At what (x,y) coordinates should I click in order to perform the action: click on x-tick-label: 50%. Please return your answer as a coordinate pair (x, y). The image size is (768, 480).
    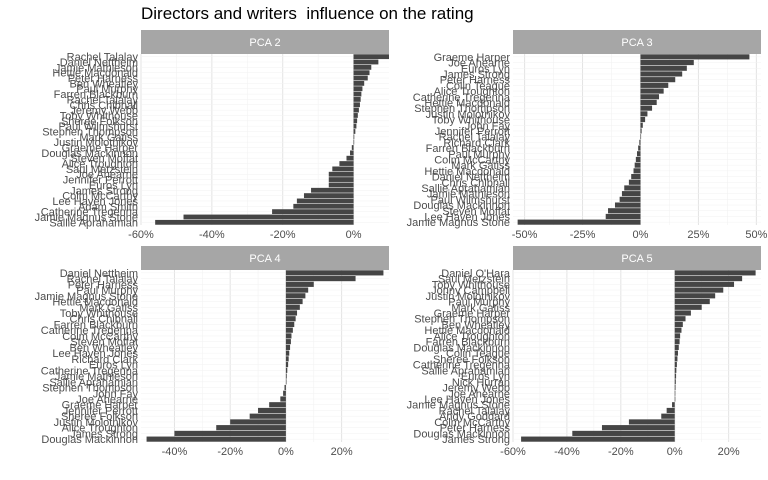
    Looking at the image, I should click on (756, 235).